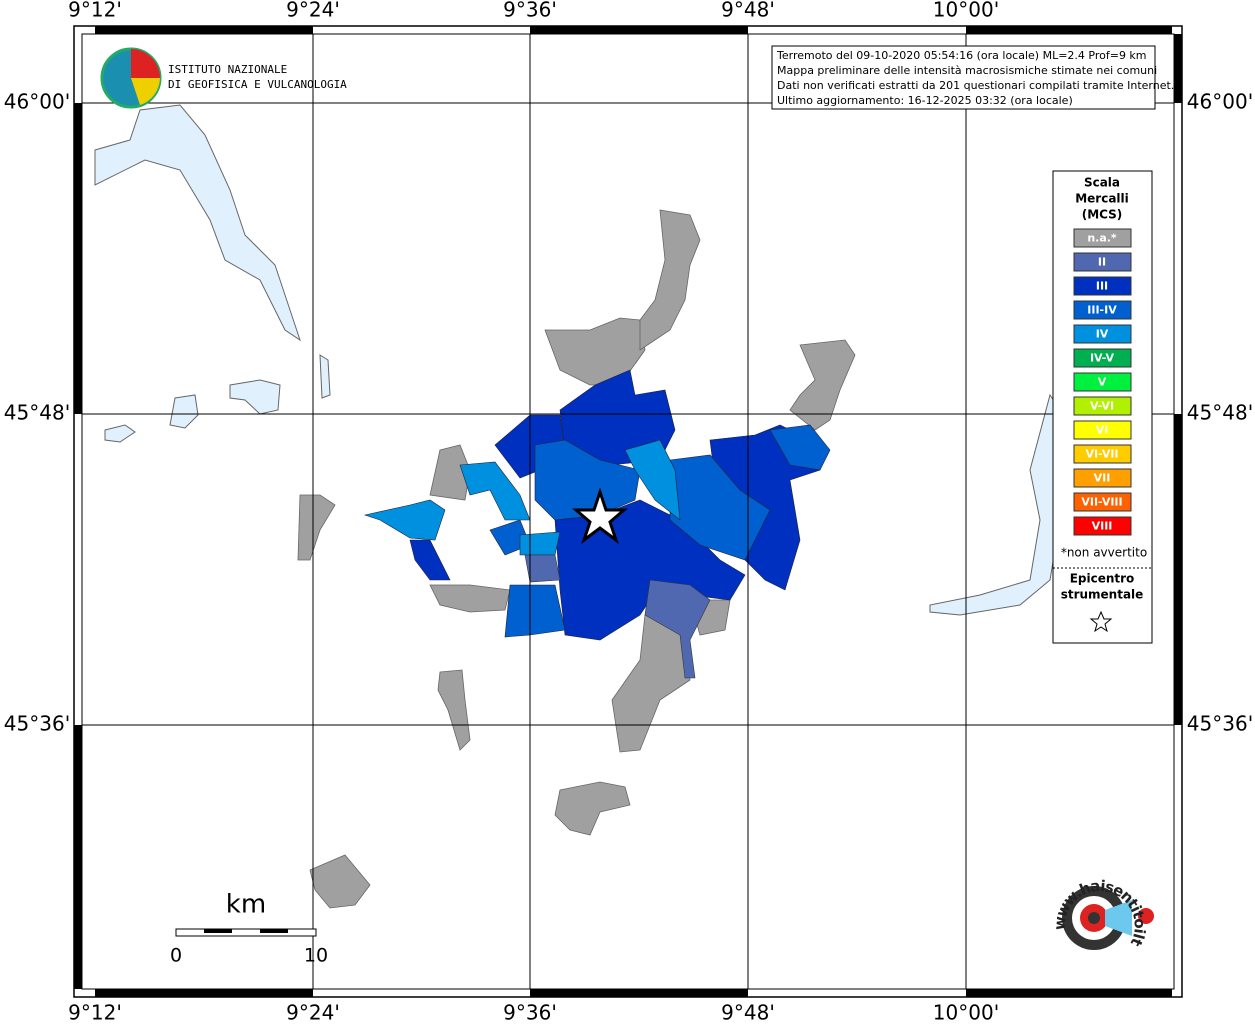  Describe the element at coordinates (249, 928) in the screenshot. I see `scale-bar: km 0 10` at that location.